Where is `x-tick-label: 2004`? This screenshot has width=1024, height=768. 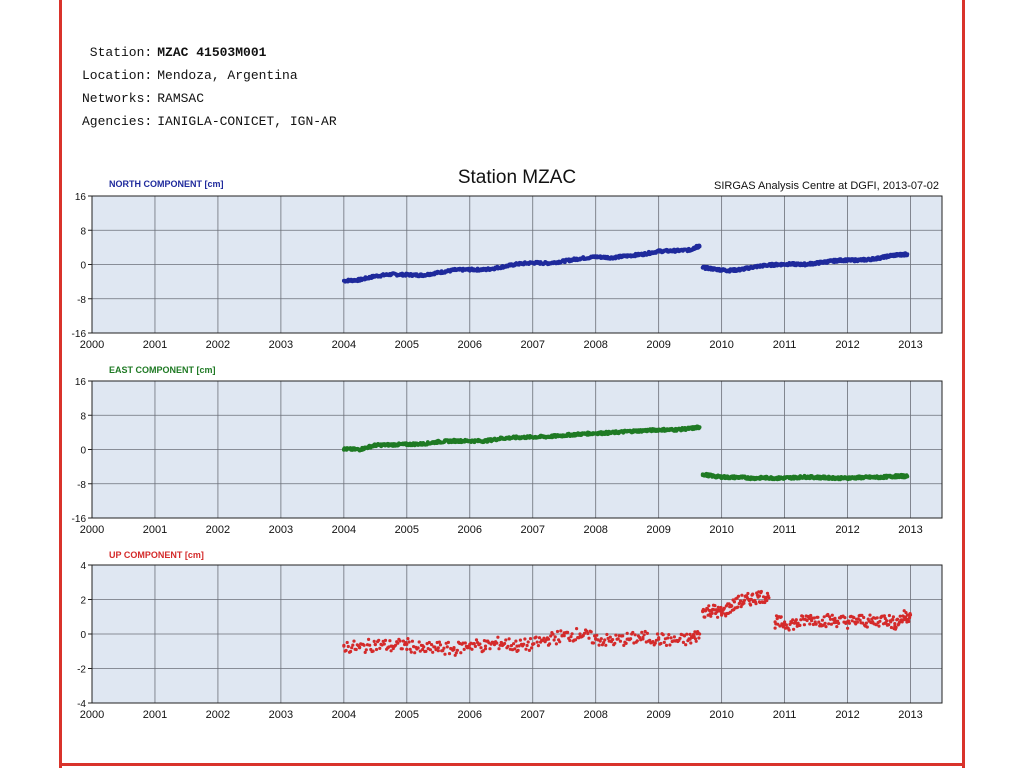 x-tick-label: 2004 is located at coordinates (344, 715).